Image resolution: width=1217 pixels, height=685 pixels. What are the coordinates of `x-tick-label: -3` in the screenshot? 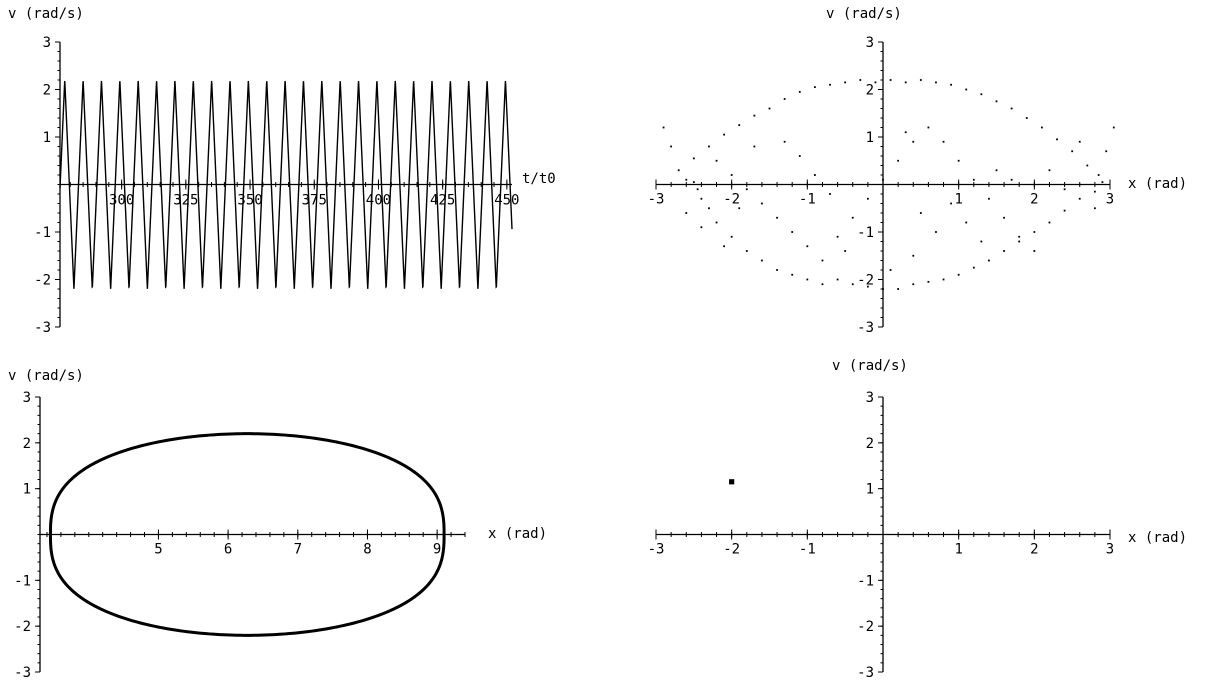 It's located at (656, 550).